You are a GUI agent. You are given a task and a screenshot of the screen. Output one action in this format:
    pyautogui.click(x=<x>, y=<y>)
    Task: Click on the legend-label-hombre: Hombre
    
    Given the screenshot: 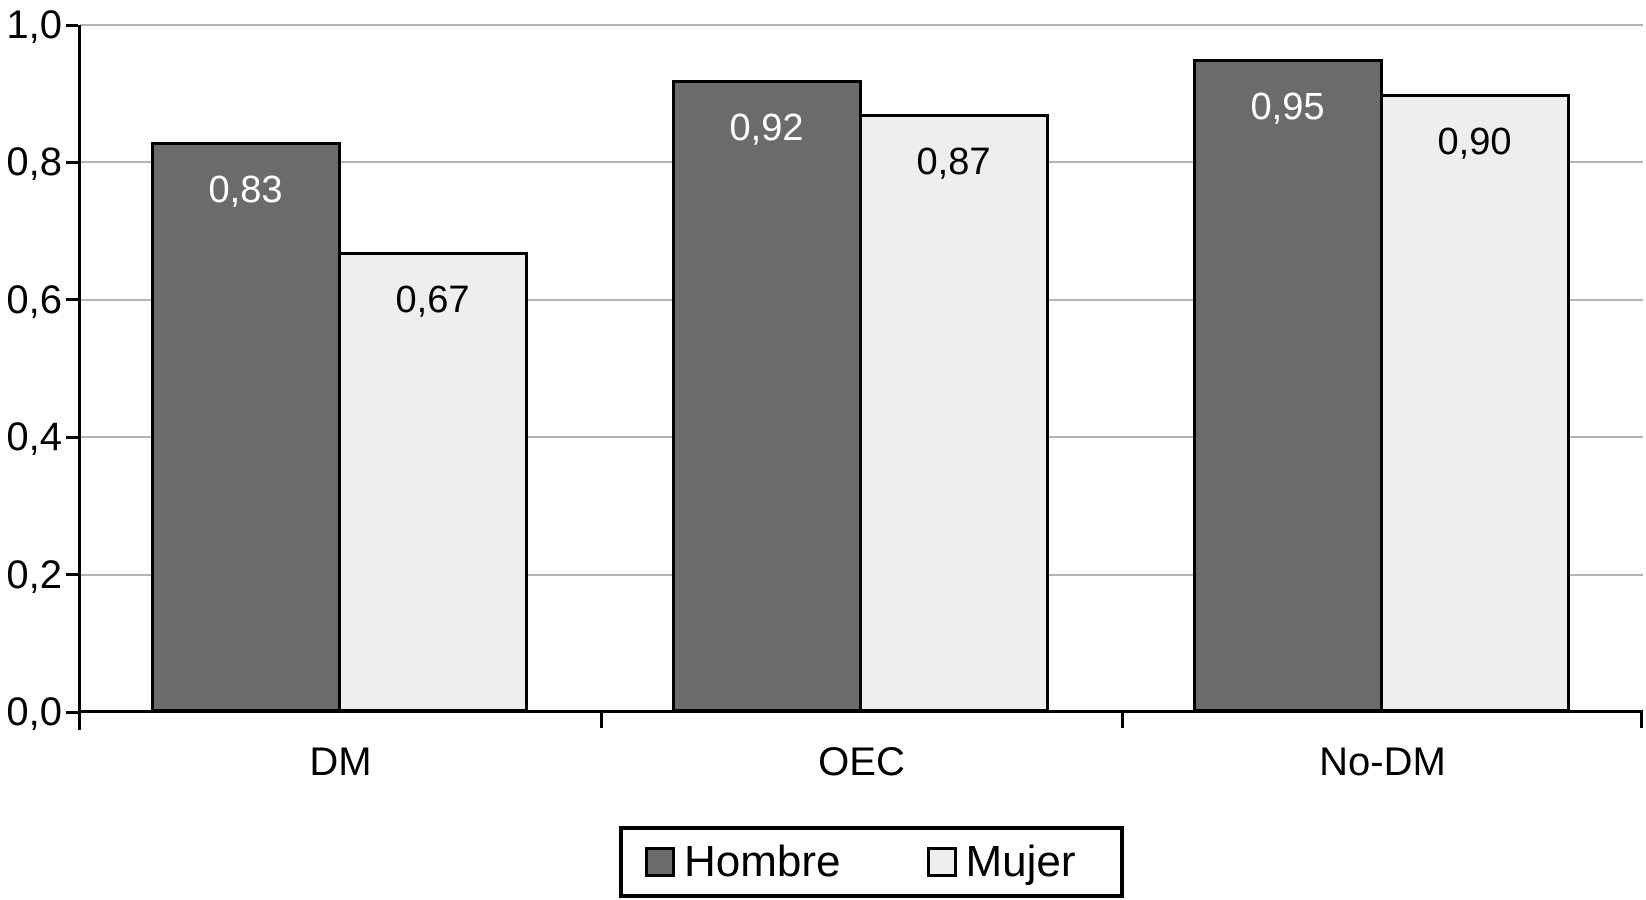 What is the action you would take?
    pyautogui.click(x=762, y=861)
    